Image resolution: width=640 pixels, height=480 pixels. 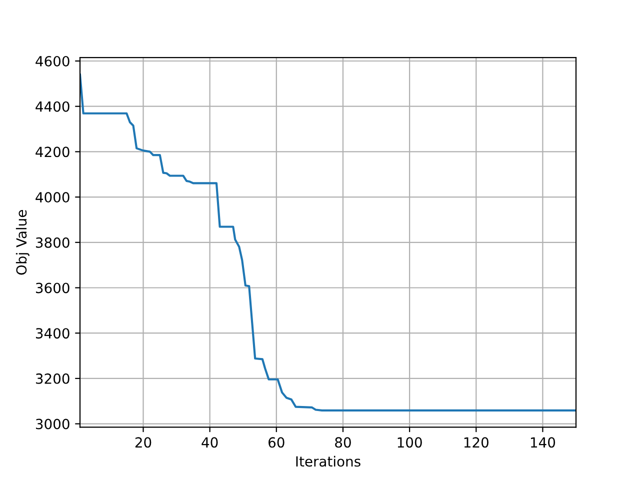 I want to click on x-tick-label: 80, so click(x=343, y=442).